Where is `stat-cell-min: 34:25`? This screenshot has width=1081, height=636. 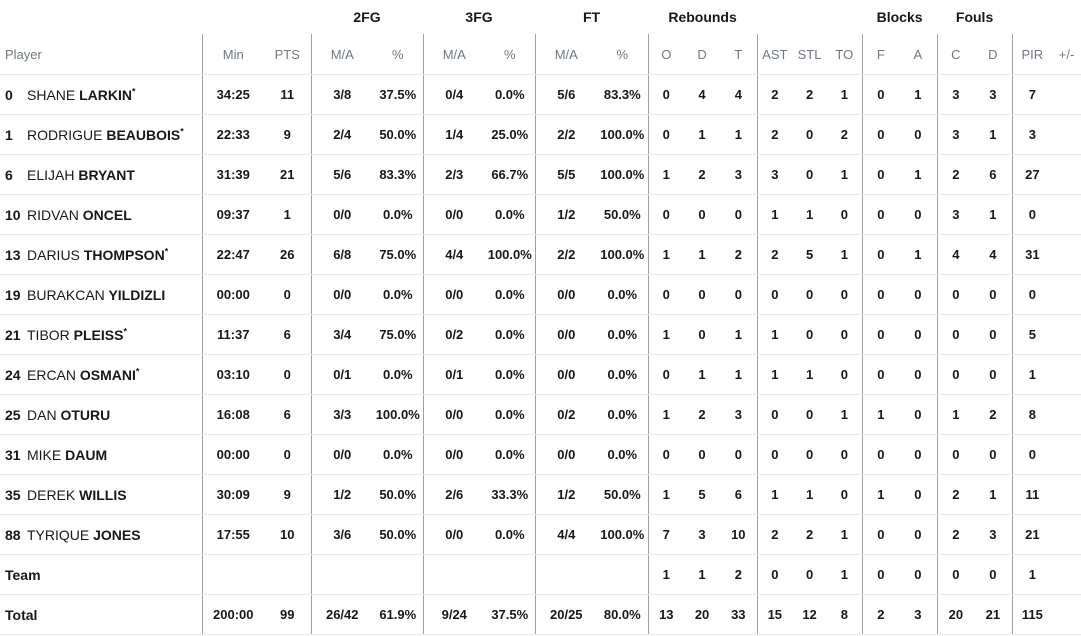
stat-cell-min: 34:25 is located at coordinates (232, 94).